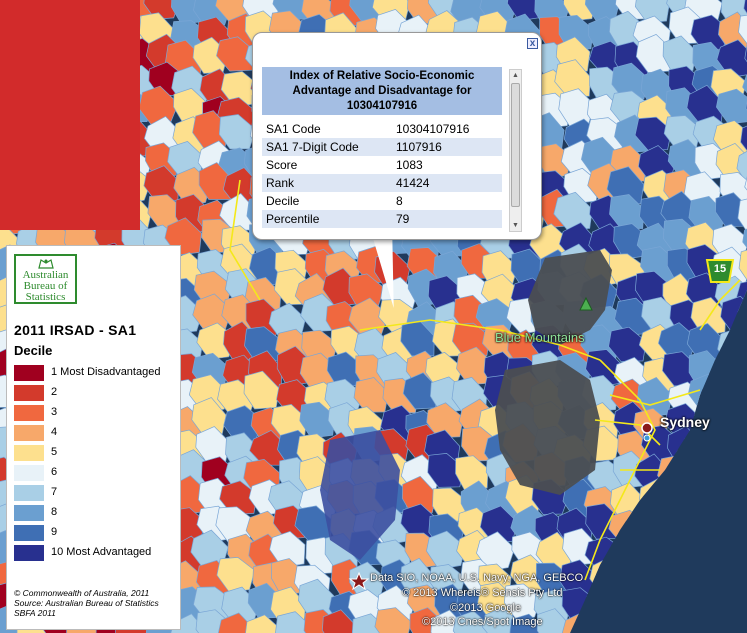 The image size is (747, 633). I want to click on logo-line3: Statistics, so click(45, 297).